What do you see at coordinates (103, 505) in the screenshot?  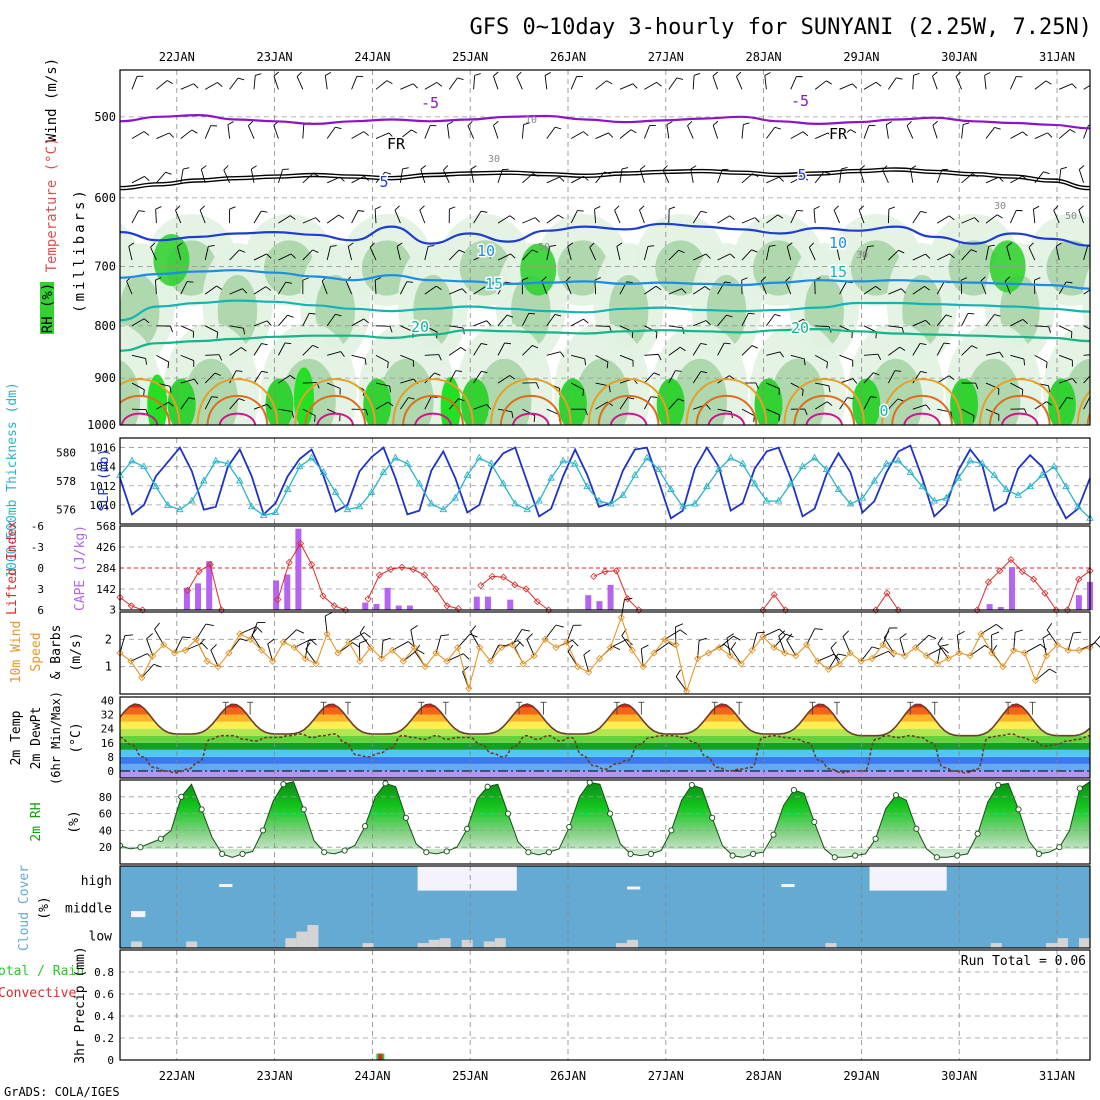 I see `slp-tick-label: 1010` at bounding box center [103, 505].